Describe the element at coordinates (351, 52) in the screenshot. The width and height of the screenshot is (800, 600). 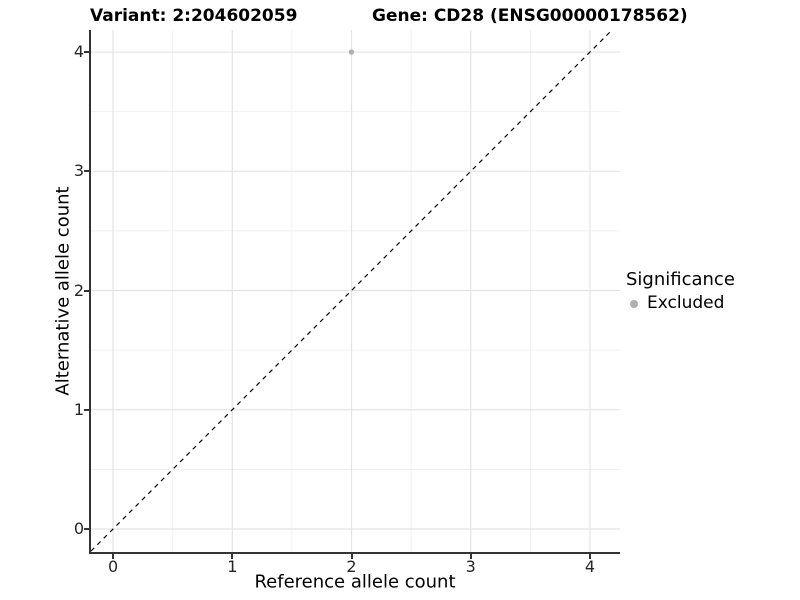
I see `data-point-excluded` at that location.